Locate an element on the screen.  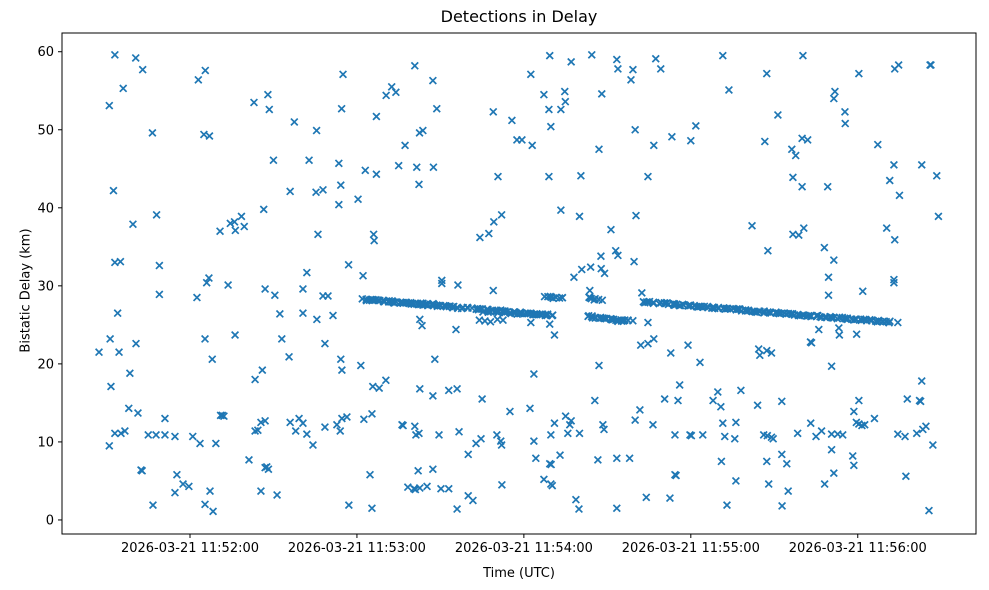
y-axis-label: Bistatic Delay (km) is located at coordinates (26, 290).